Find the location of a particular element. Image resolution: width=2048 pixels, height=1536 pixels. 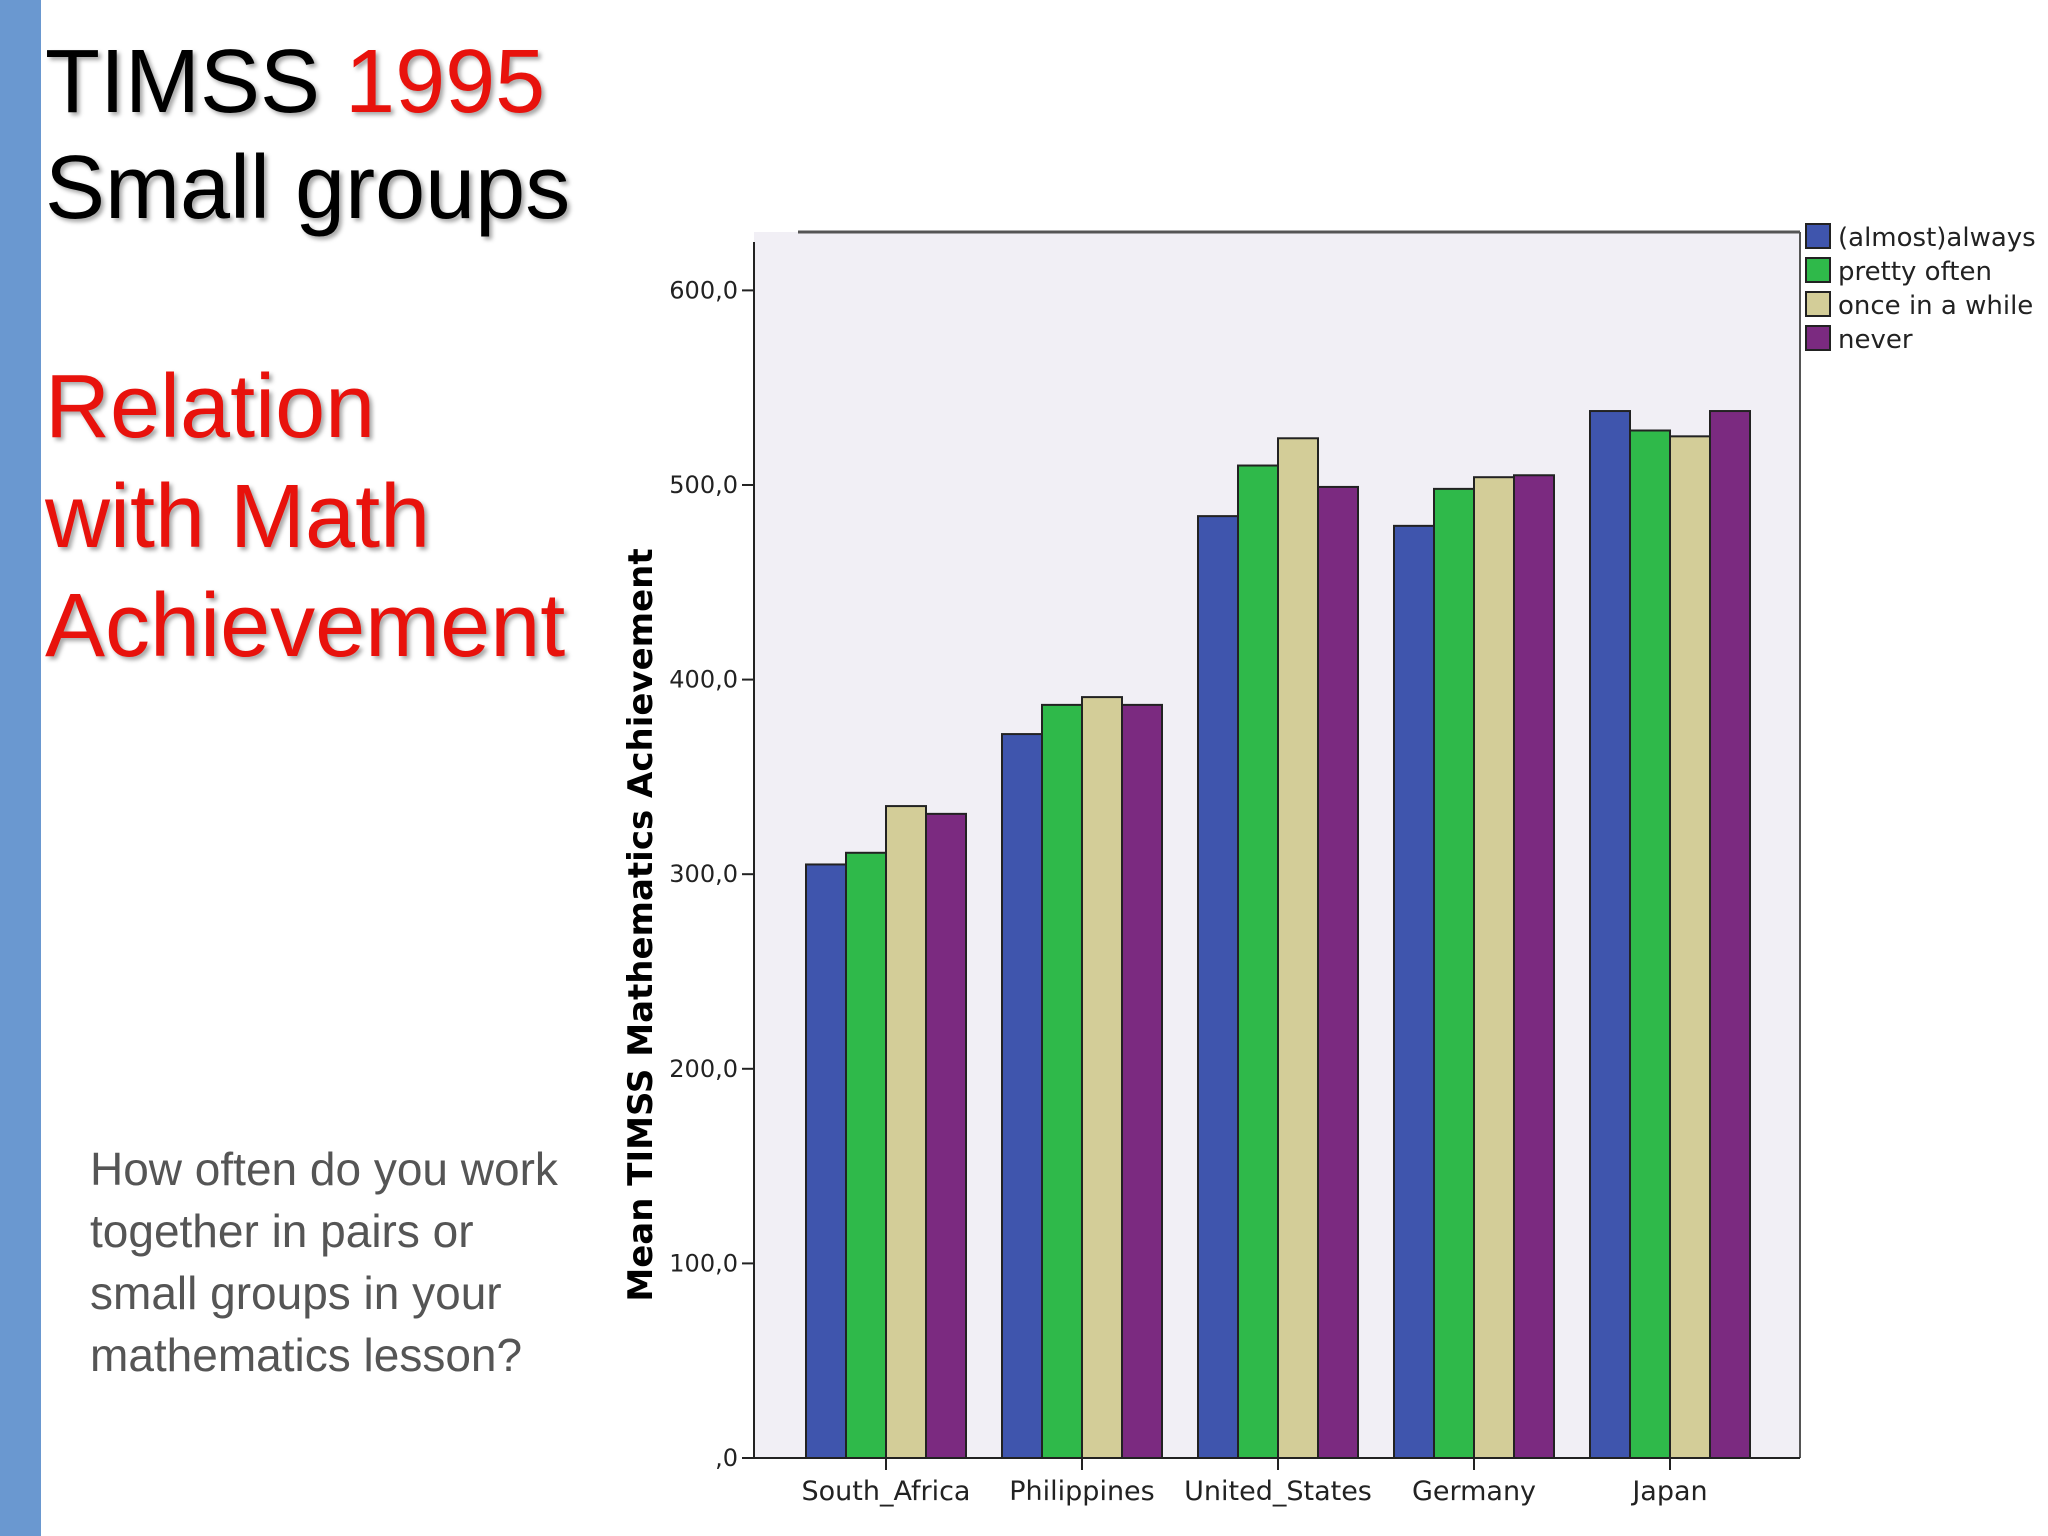

legend-label: (almost)always is located at coordinates (1937, 238).